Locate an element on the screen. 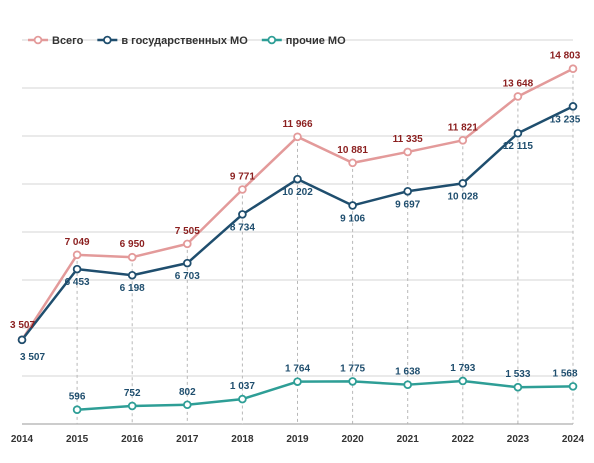  x-tick-label: 2019 is located at coordinates (297, 439).